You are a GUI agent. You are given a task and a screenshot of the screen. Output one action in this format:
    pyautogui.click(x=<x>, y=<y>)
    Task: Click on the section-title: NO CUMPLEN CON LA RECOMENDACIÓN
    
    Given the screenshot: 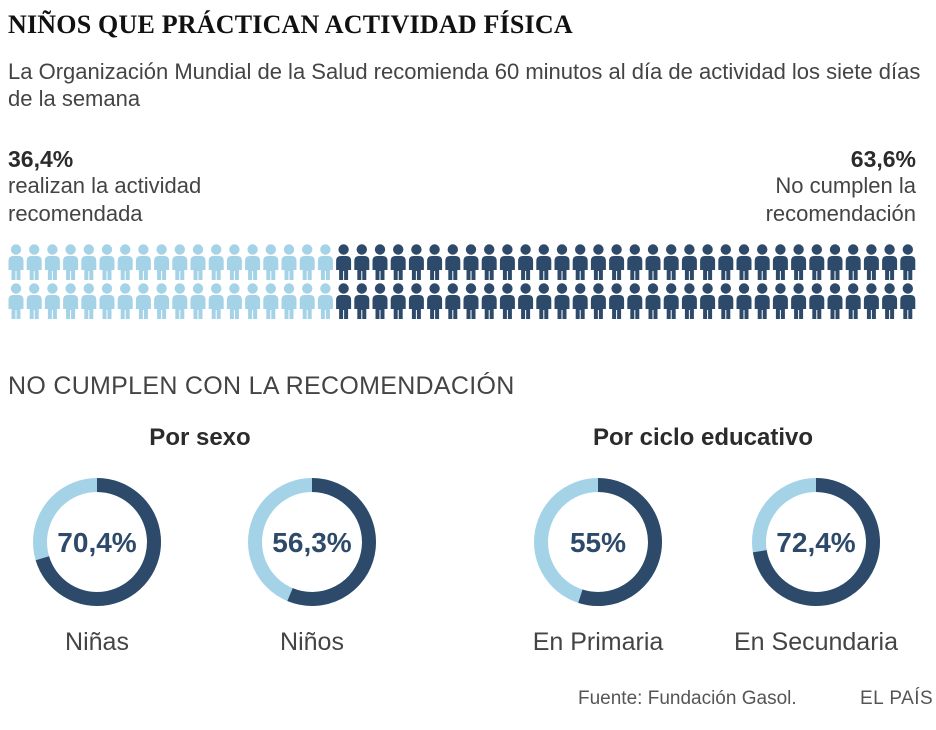 What is the action you would take?
    pyautogui.click(x=261, y=386)
    